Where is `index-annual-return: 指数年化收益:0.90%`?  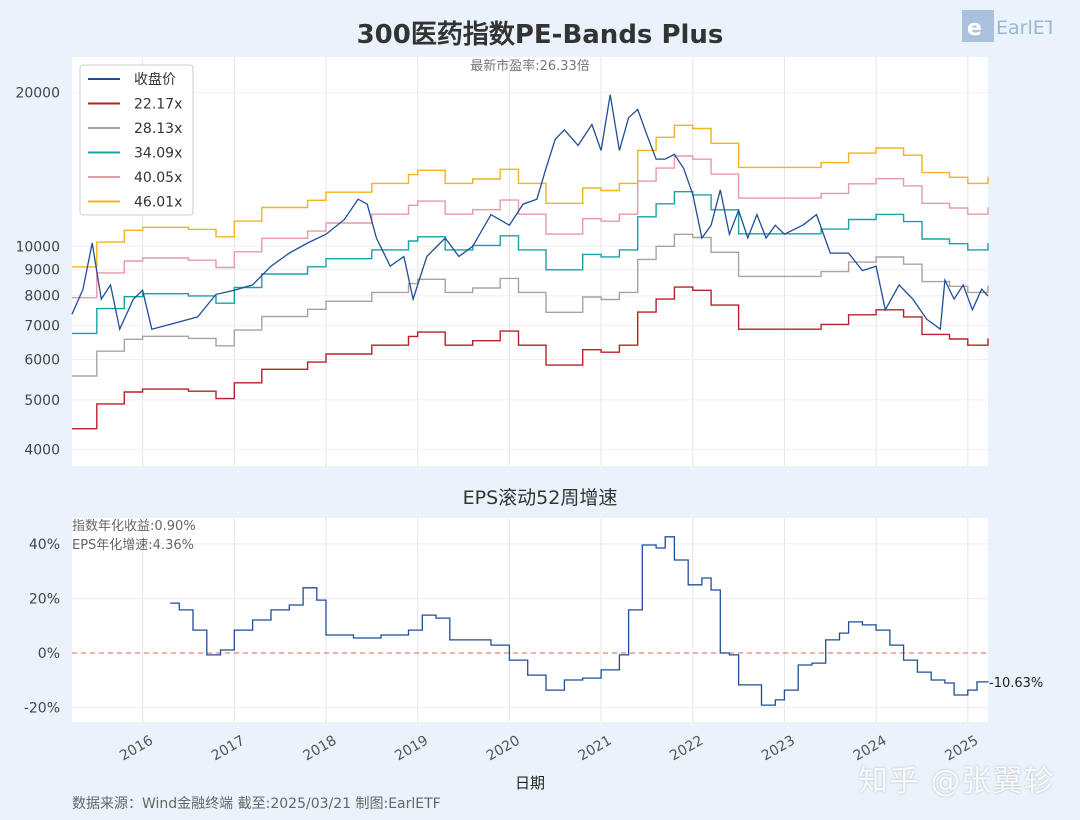
index-annual-return: 指数年化收益:0.90% is located at coordinates (134, 526).